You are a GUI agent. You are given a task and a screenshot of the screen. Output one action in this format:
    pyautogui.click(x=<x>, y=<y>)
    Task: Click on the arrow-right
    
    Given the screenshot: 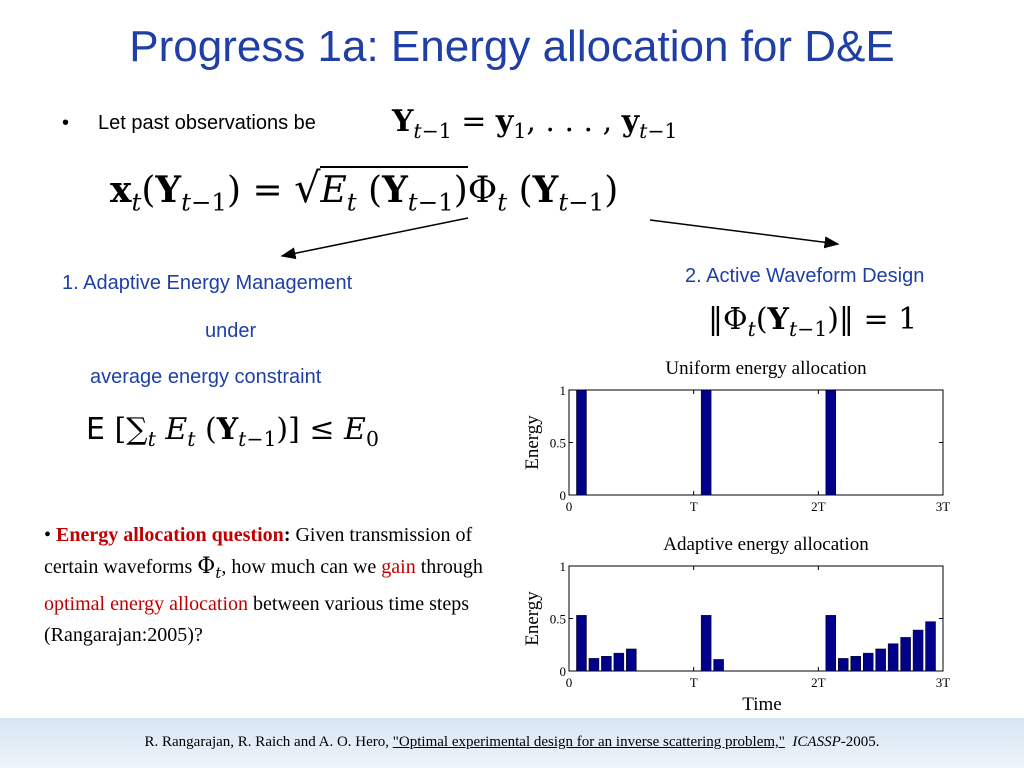 What is the action you would take?
    pyautogui.click(x=744, y=234)
    